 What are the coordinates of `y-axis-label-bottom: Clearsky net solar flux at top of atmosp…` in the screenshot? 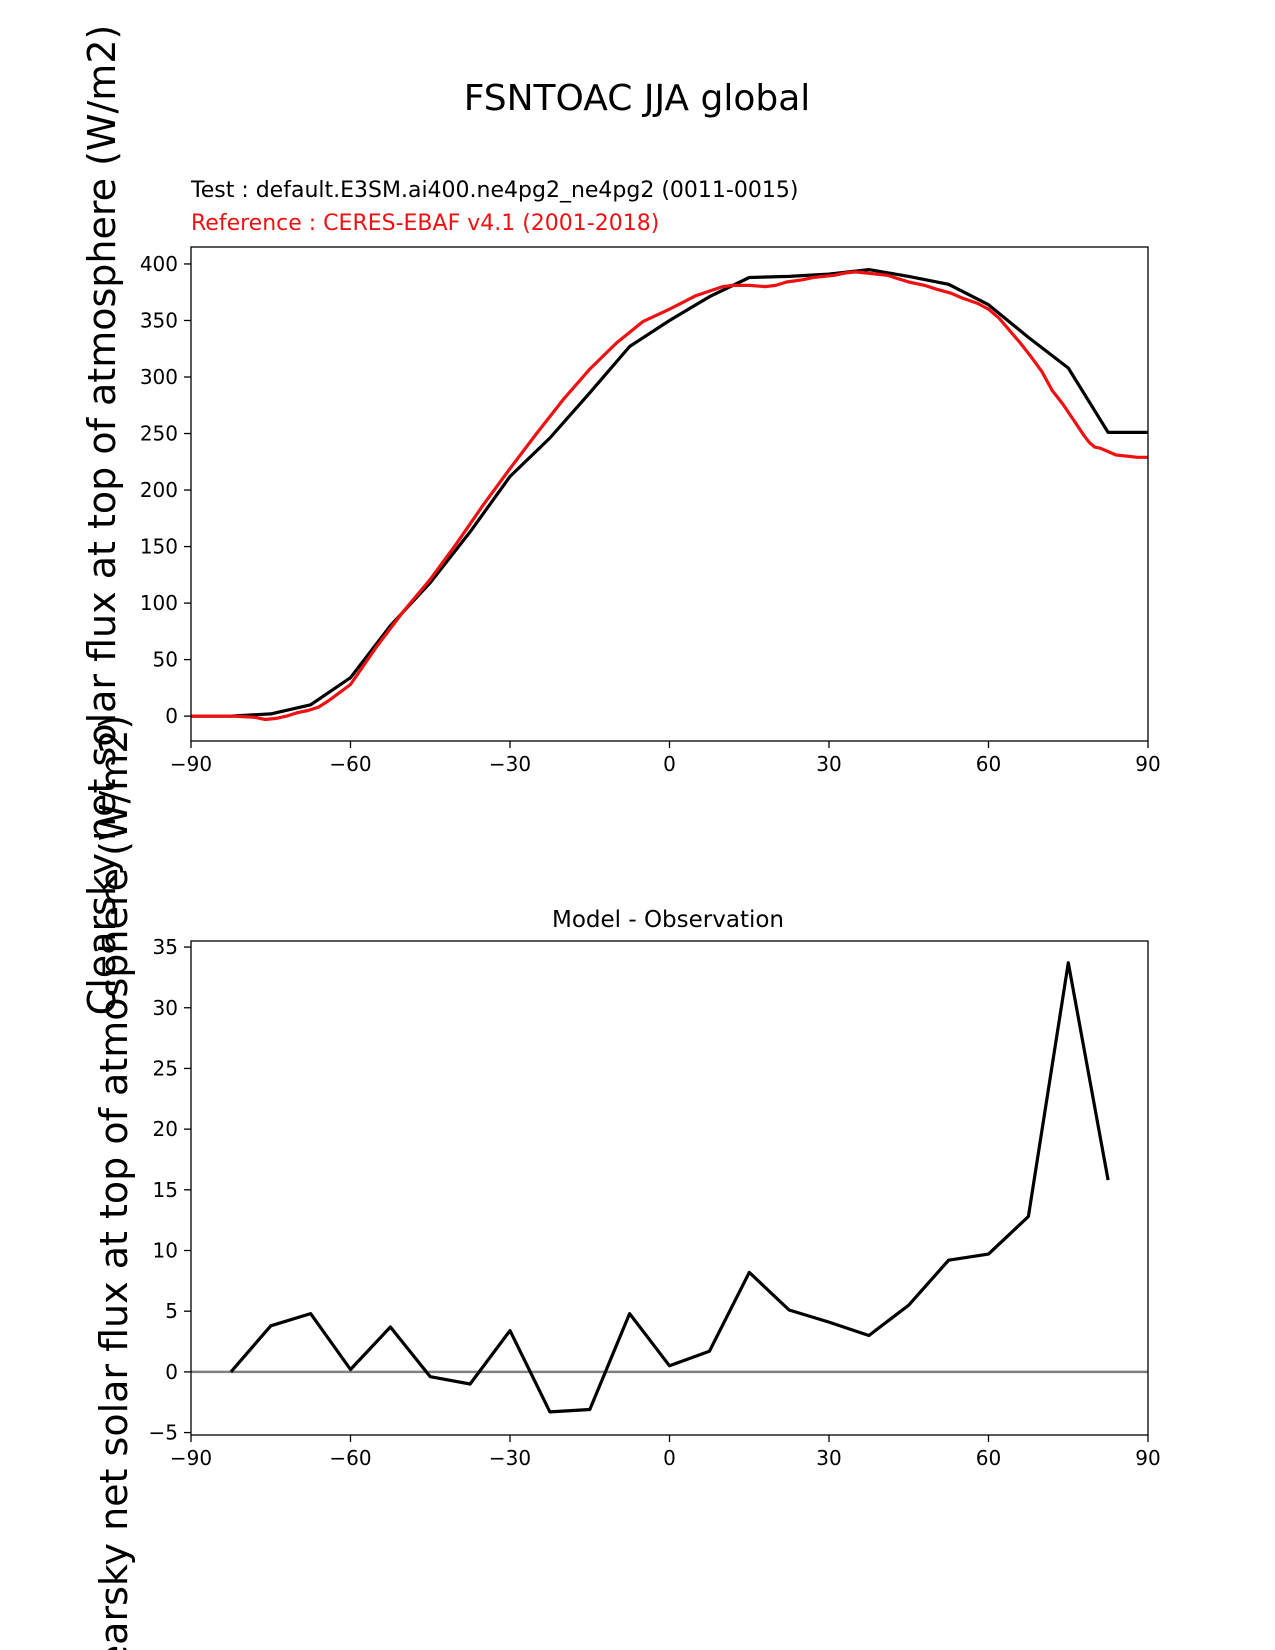 It's located at (114, 1182).